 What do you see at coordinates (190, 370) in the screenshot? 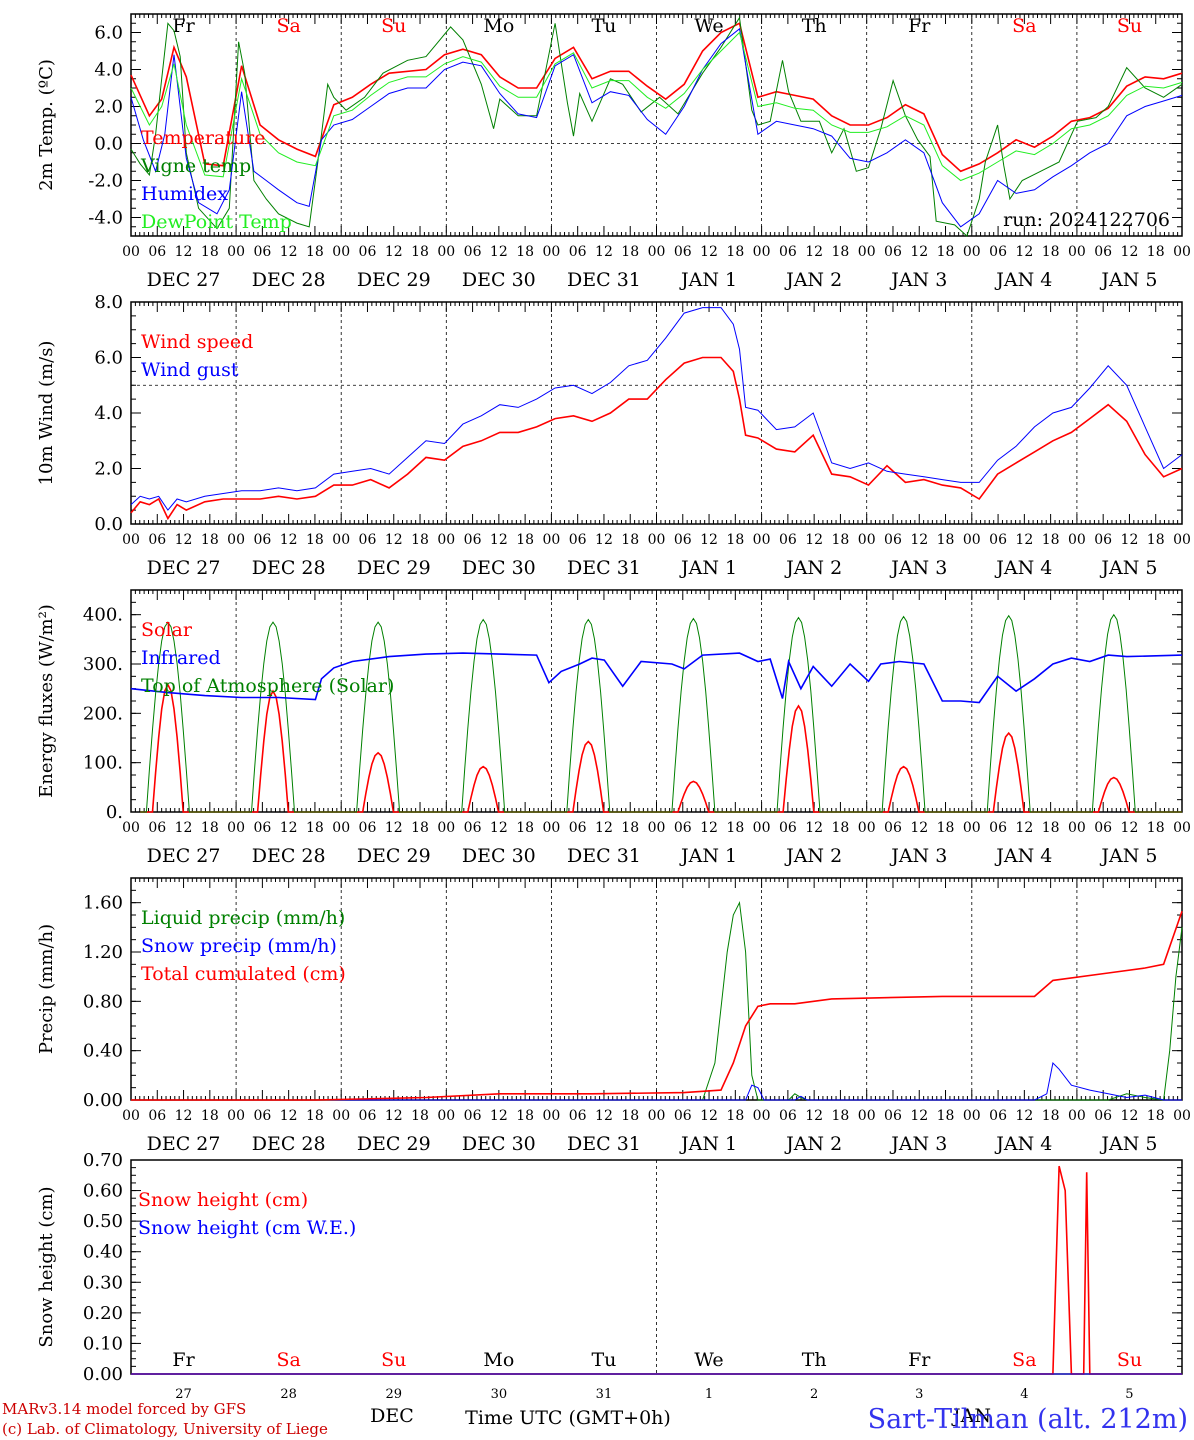
I see `legend-wind-gust: Wind gust` at bounding box center [190, 370].